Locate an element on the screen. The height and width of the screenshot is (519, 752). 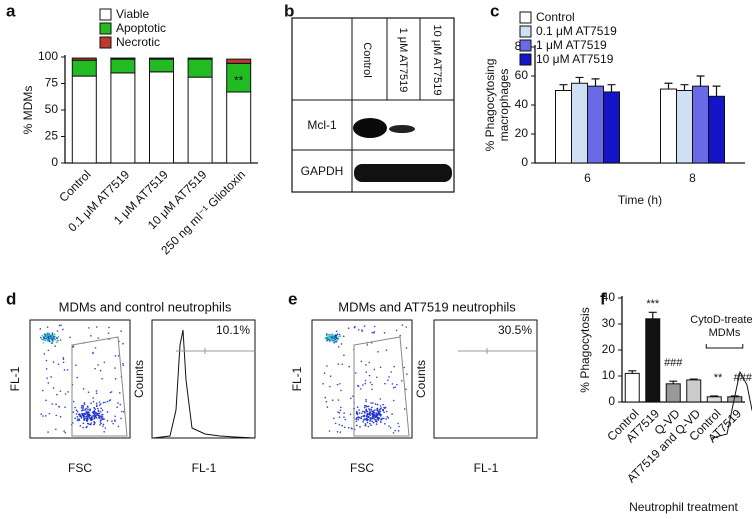
legend-label: 0.1 μM AT7519 is located at coordinates (576, 31).